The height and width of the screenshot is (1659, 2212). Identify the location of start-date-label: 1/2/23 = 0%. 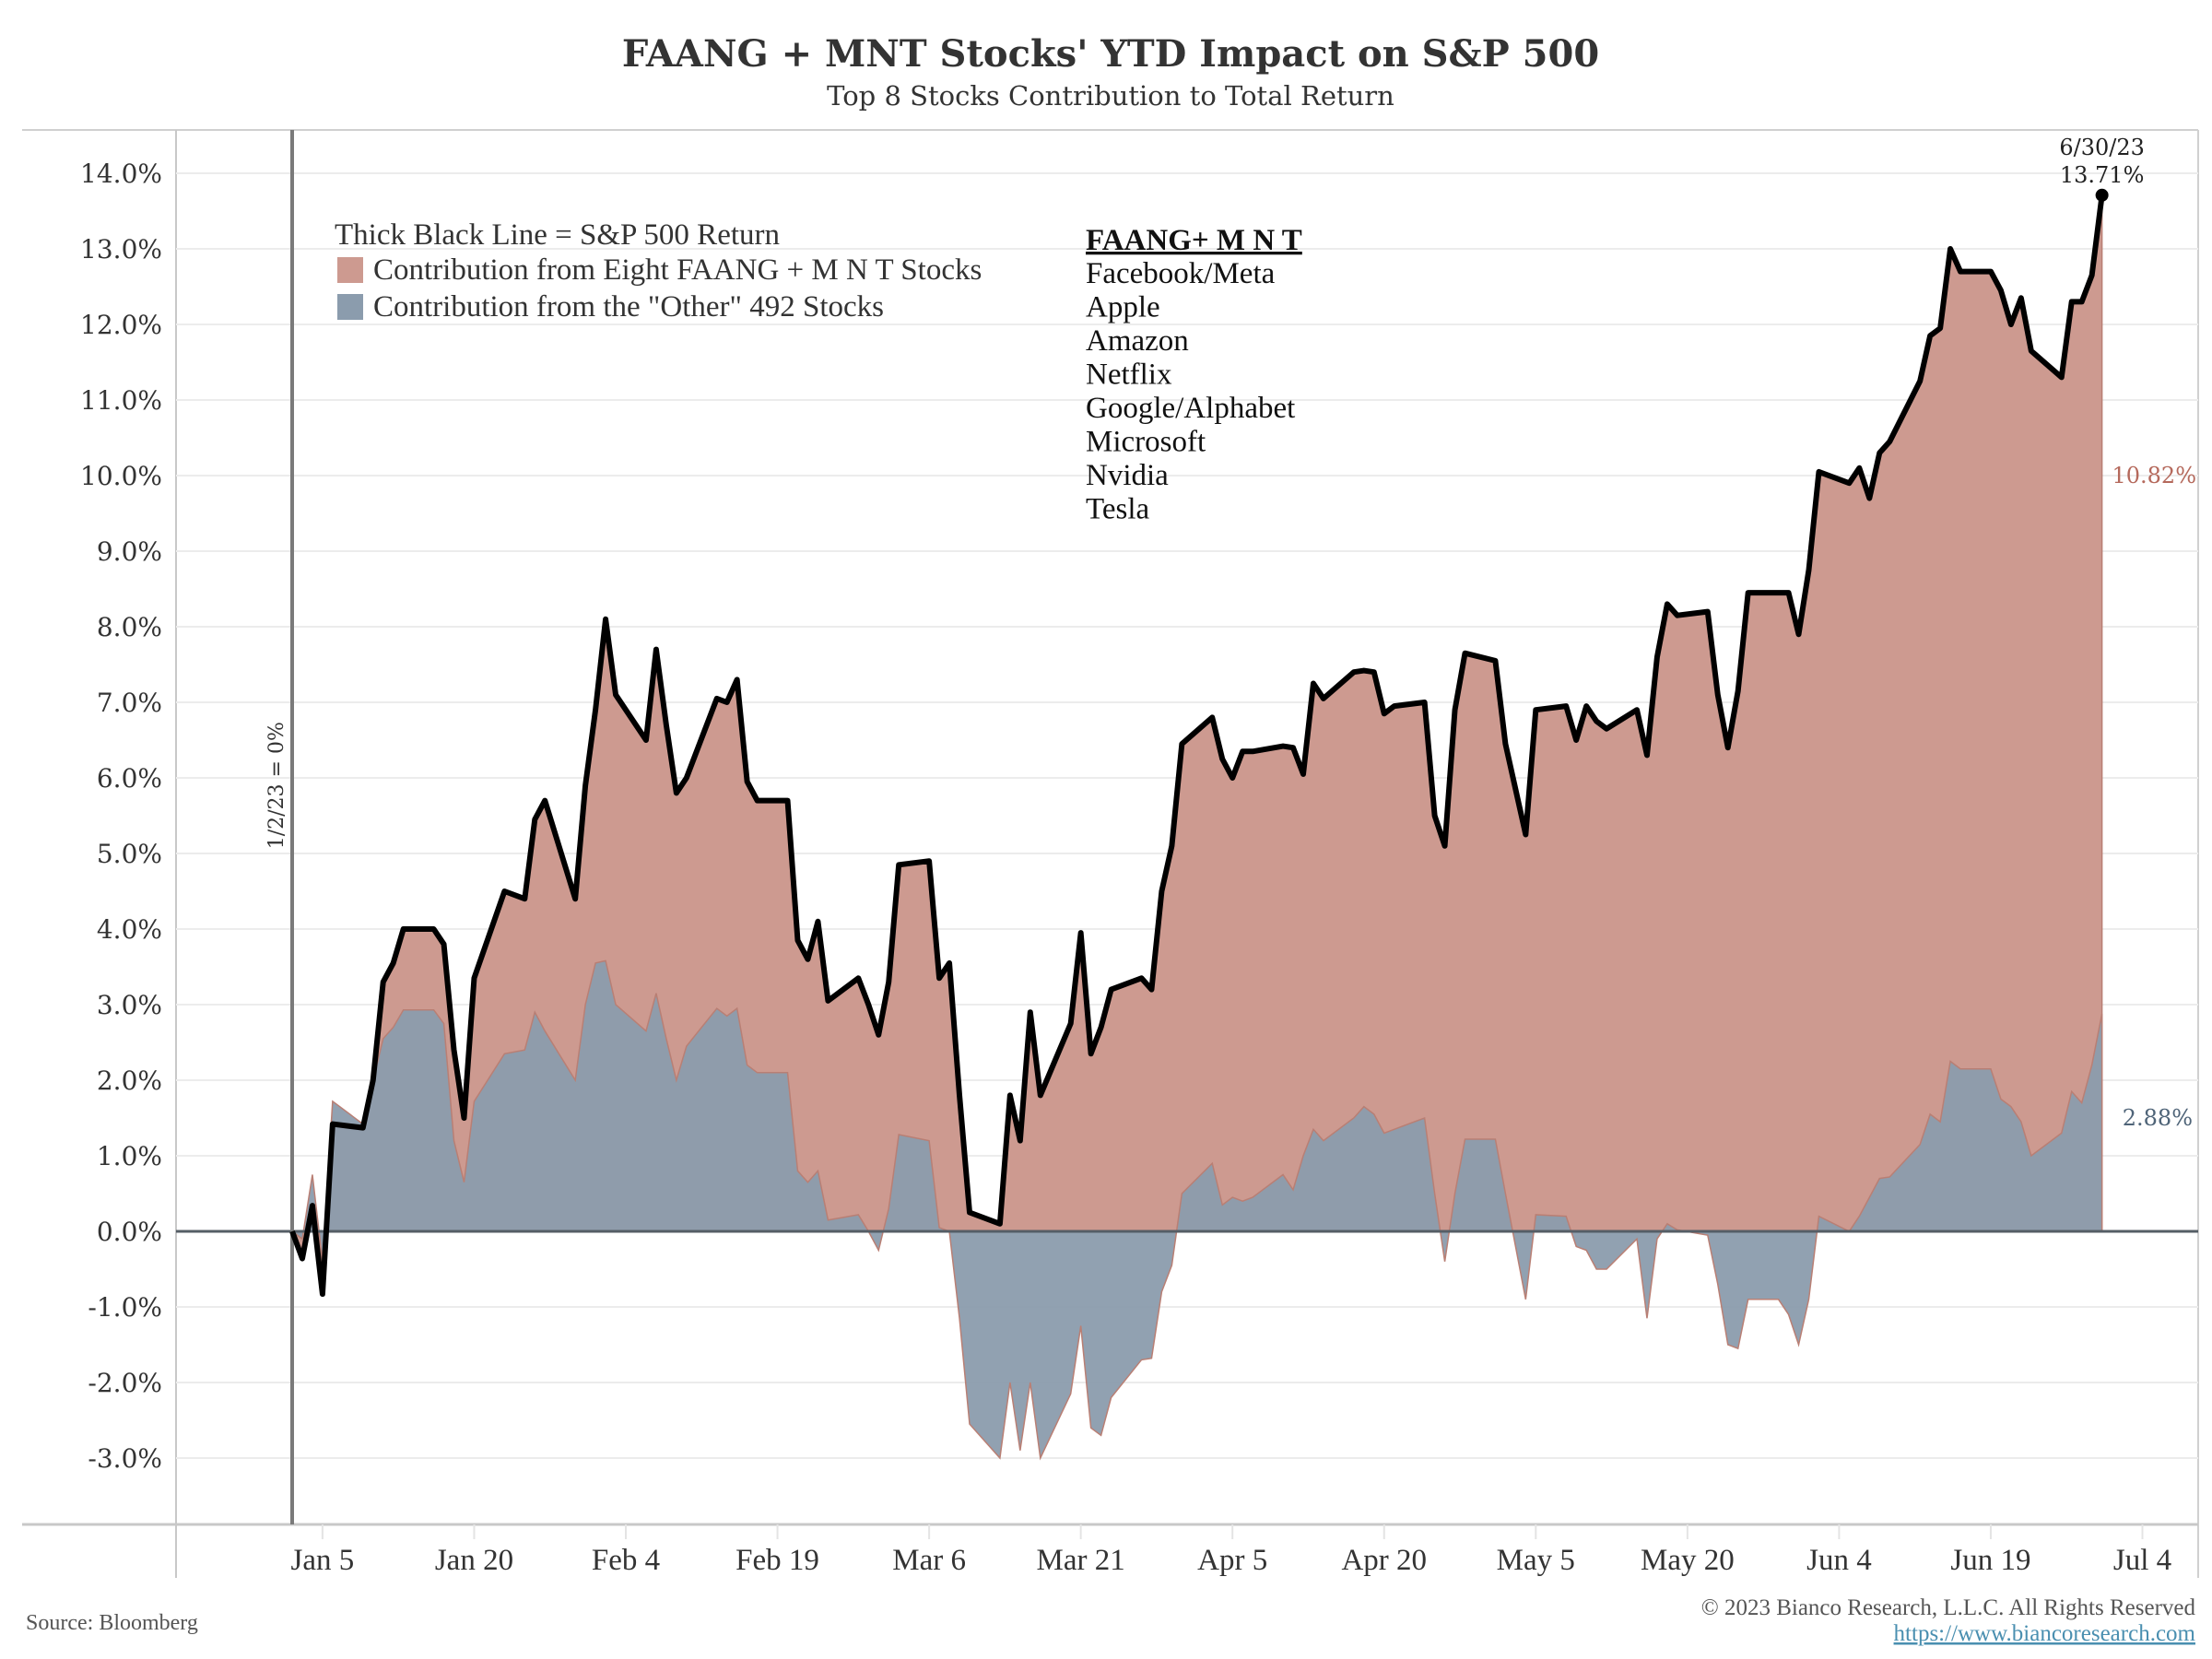
(276, 785).